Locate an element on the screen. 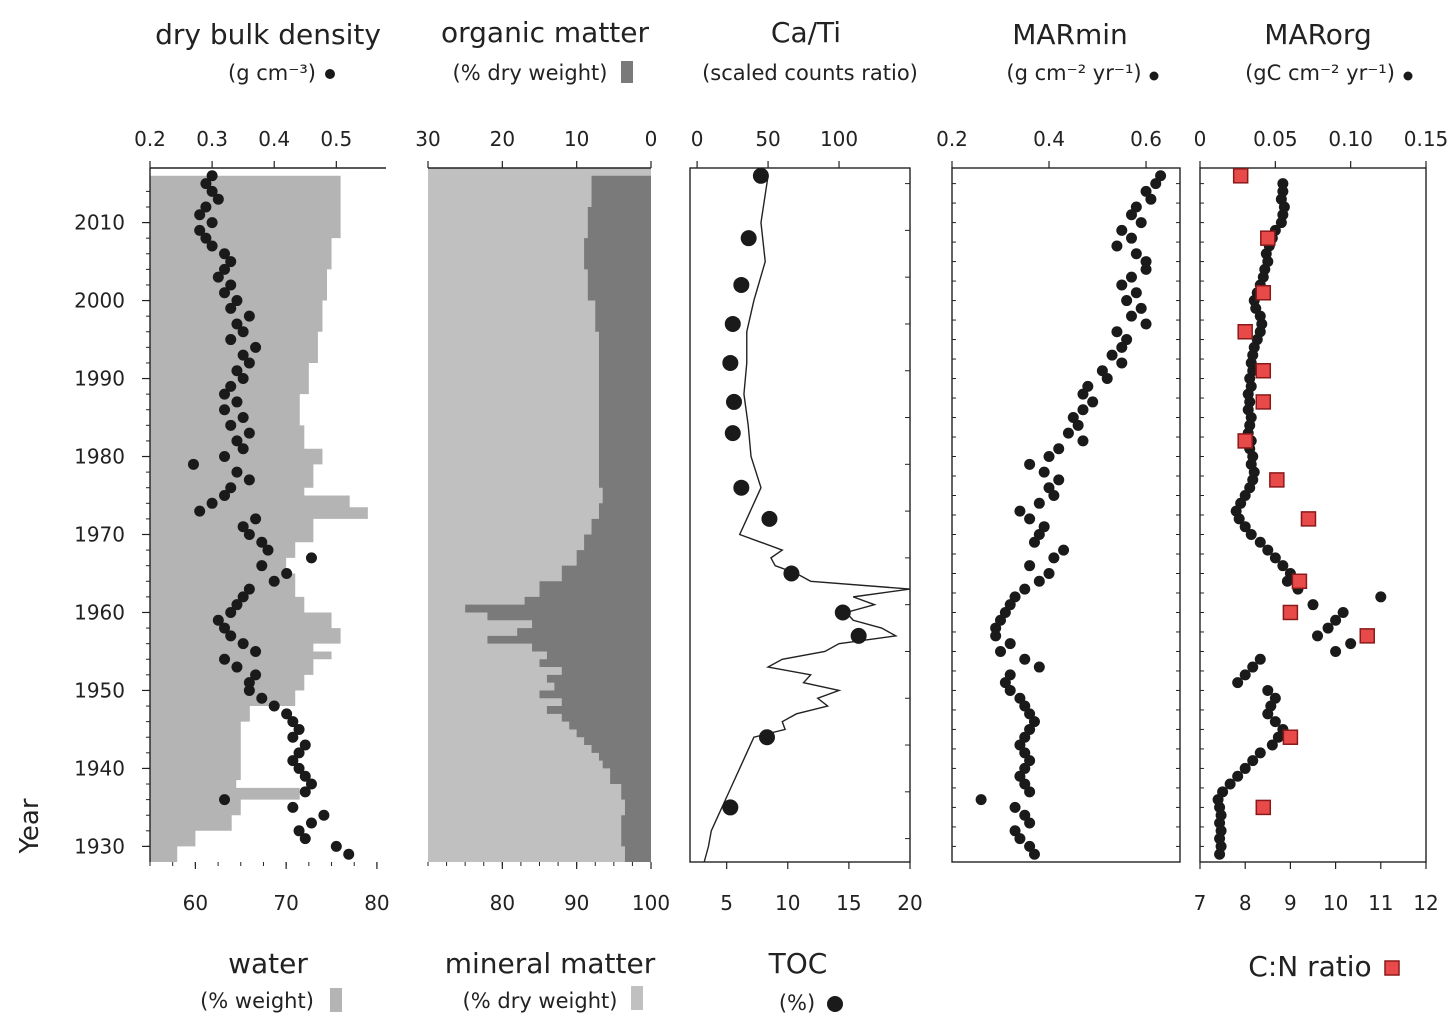 Image resolution: width=1448 pixels, height=1019 pixels. y-tick-label: 1950 is located at coordinates (99, 690).